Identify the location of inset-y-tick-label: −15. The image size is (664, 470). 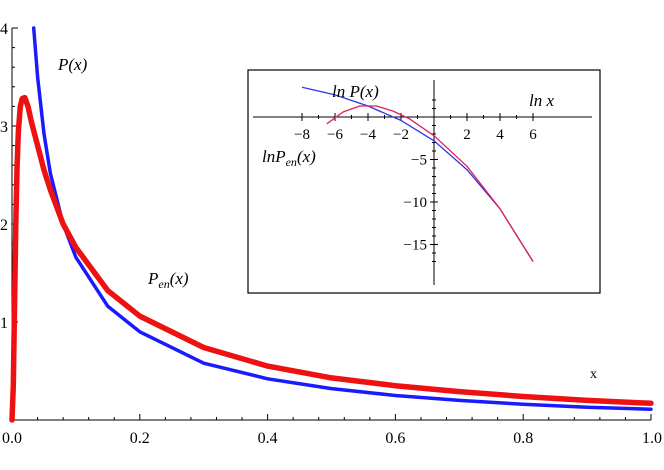
(415, 246).